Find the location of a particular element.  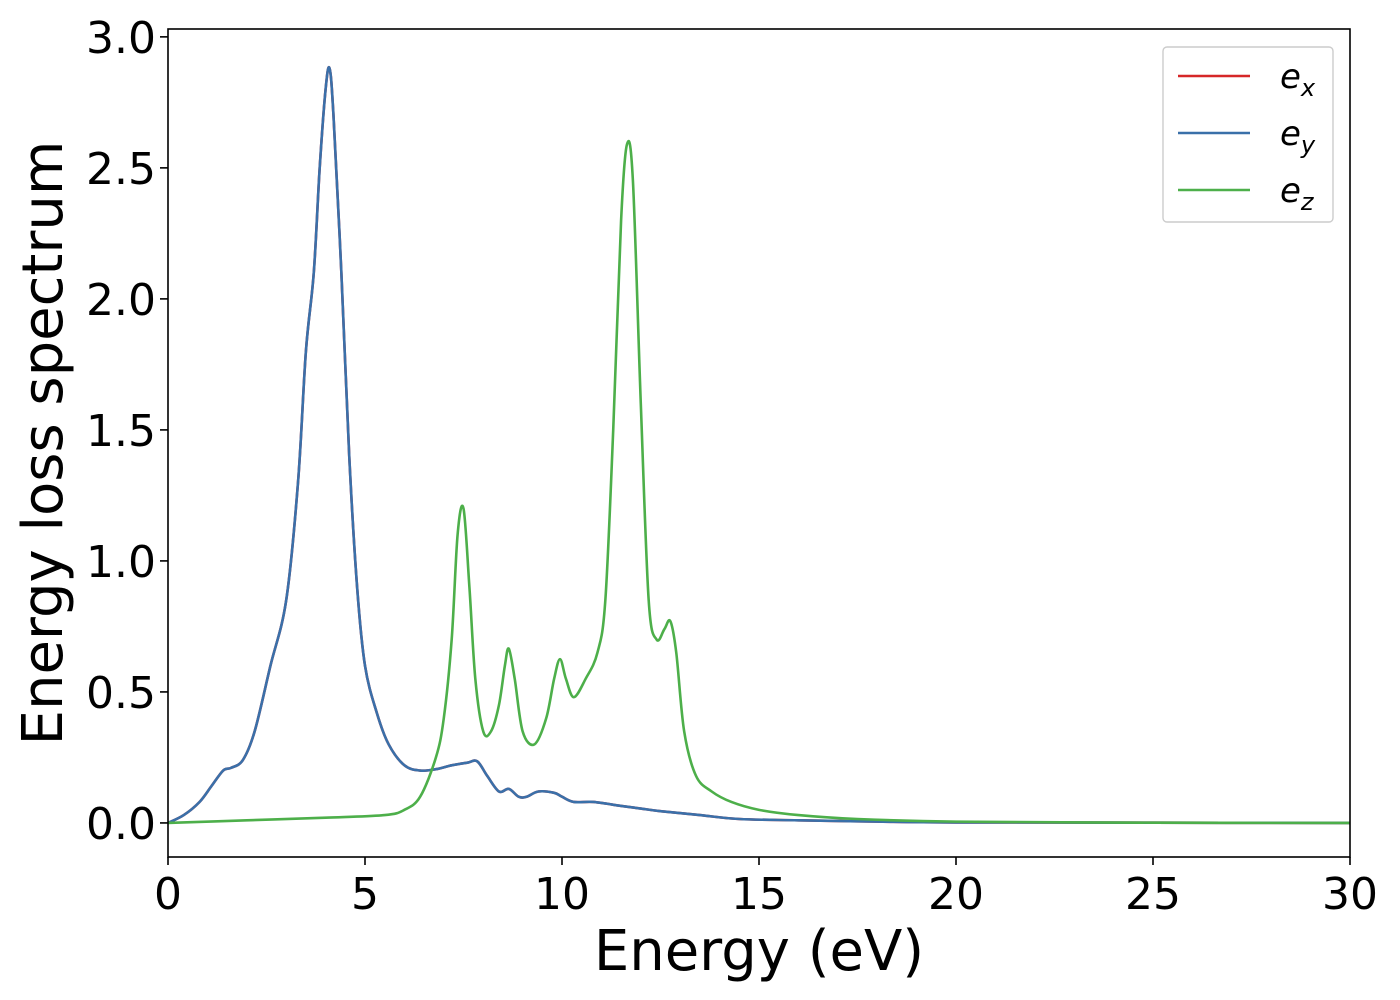

x-tick-label: 30 is located at coordinates (1350, 894).